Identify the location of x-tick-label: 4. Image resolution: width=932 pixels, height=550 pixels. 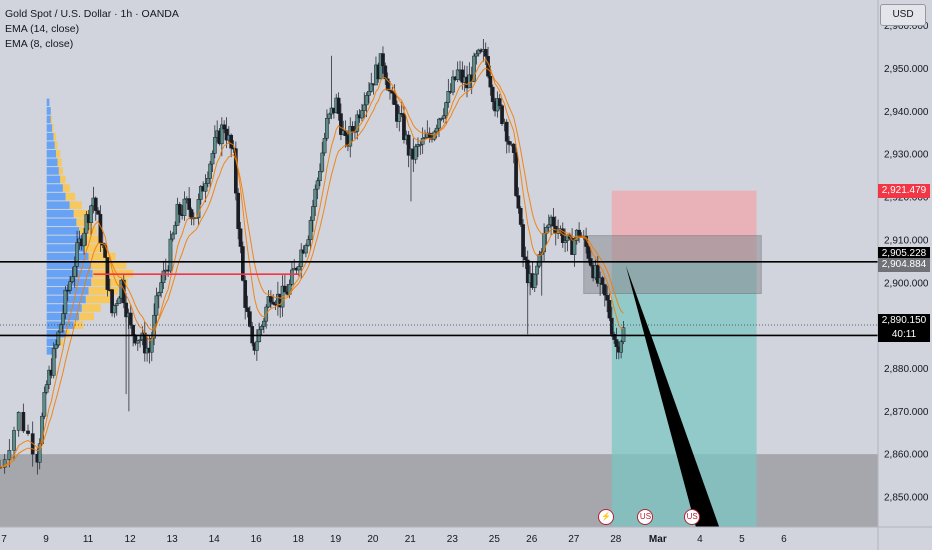
(700, 539).